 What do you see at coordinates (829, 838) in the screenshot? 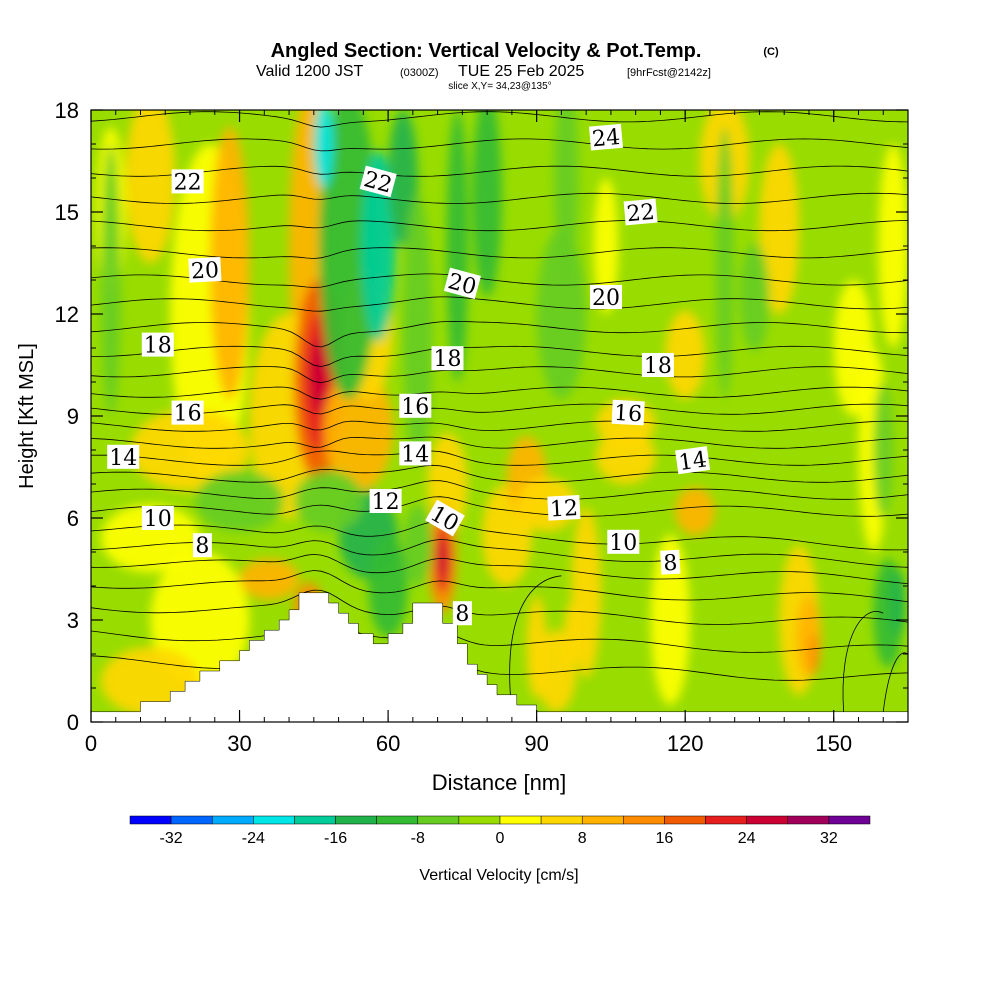
I see `colorbar-tick-label: 32` at bounding box center [829, 838].